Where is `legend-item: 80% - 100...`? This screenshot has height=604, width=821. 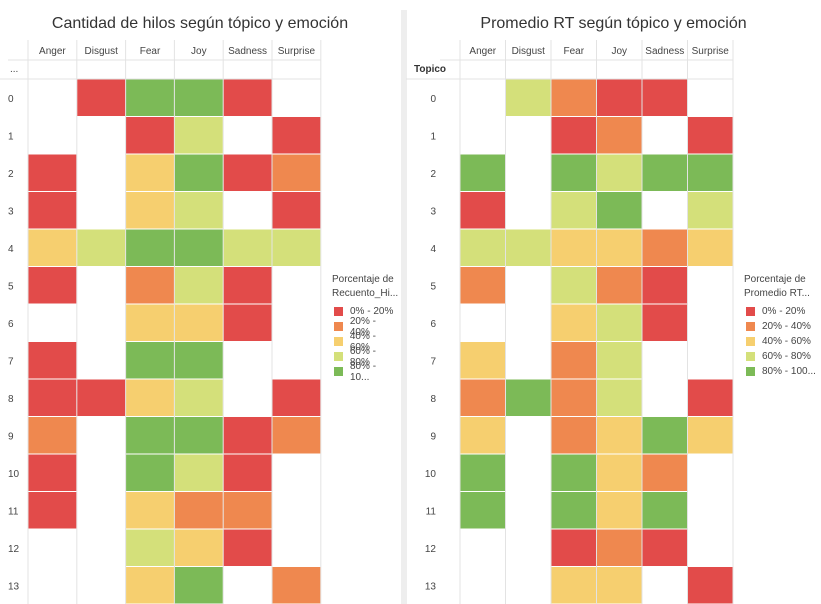 legend-item: 80% - 100... is located at coordinates (780, 371).